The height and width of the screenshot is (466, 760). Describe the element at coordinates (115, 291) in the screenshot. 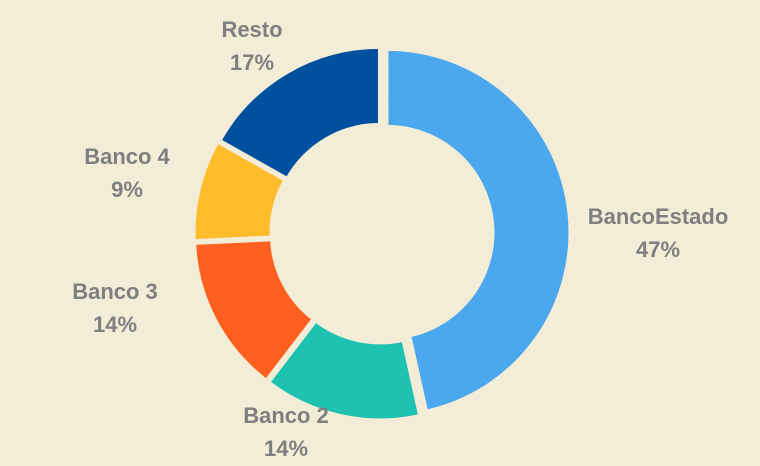

I see `label-banco-3-name: Banco 3` at that location.